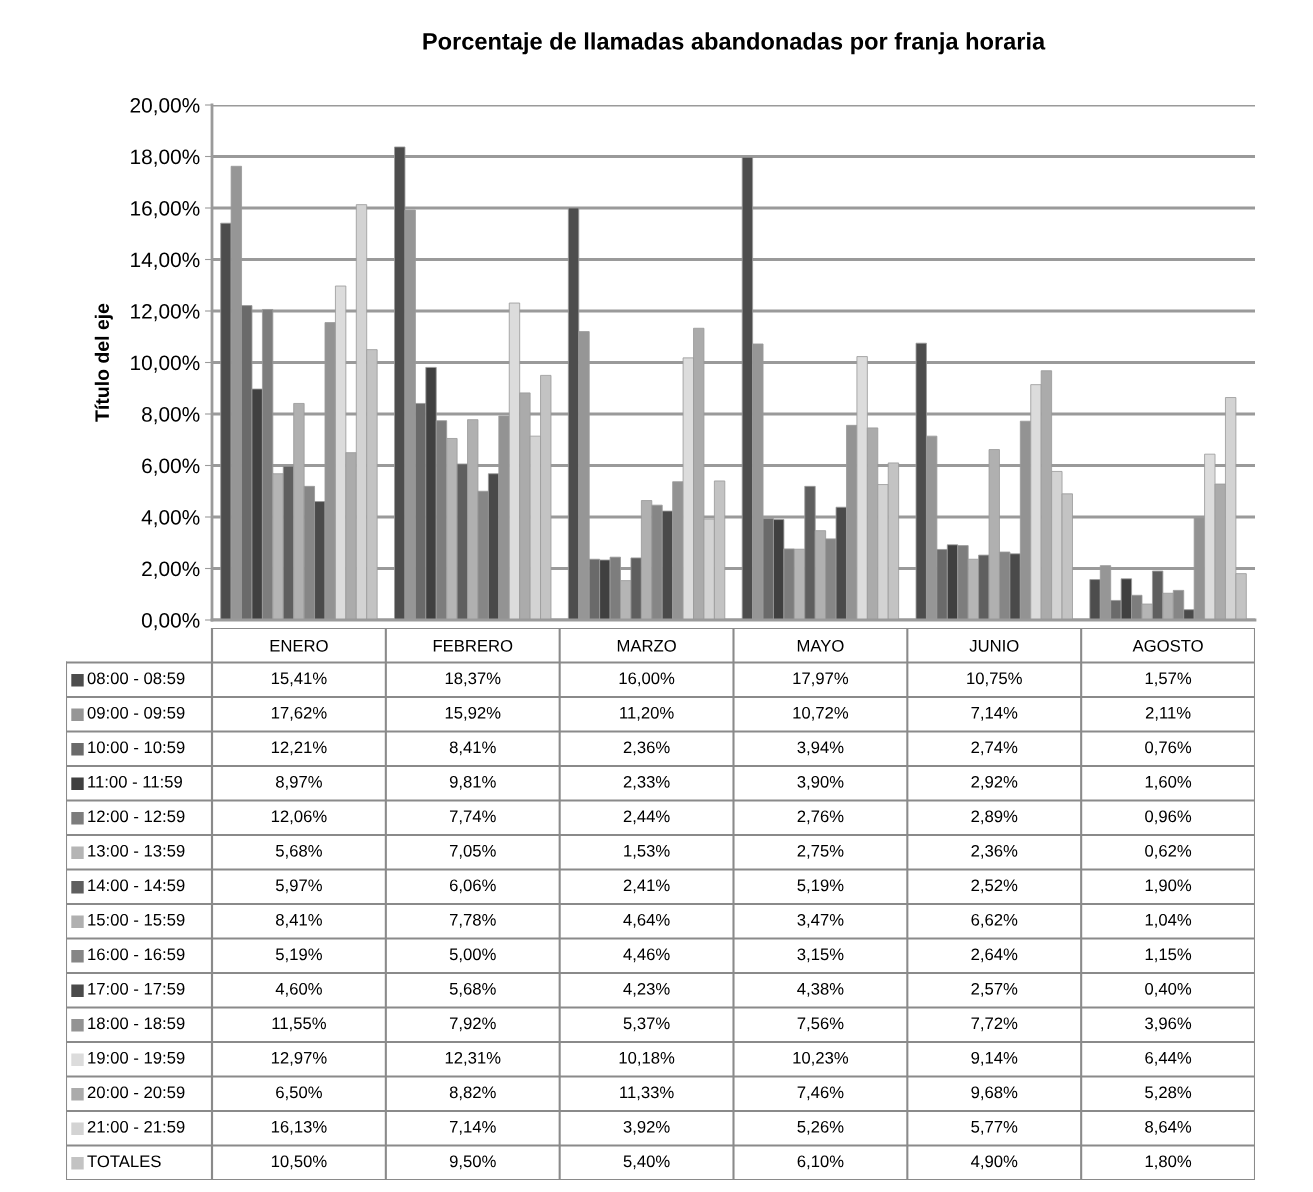 Image resolution: width=1313 pixels, height=1192 pixels. Describe the element at coordinates (994, 645) in the screenshot. I see `x-tick-label: JUNIO` at that location.